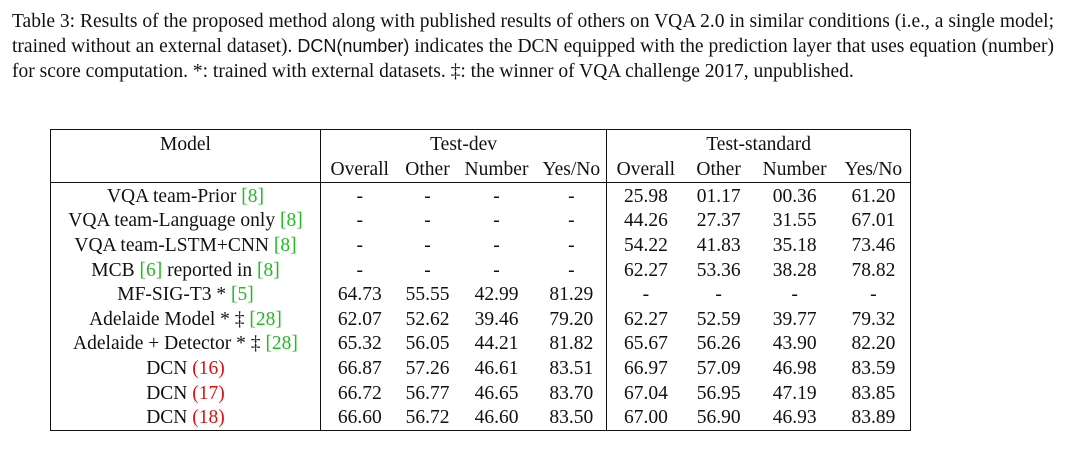  What do you see at coordinates (151, 270) in the screenshot?
I see `citation-link: [6]` at bounding box center [151, 270].